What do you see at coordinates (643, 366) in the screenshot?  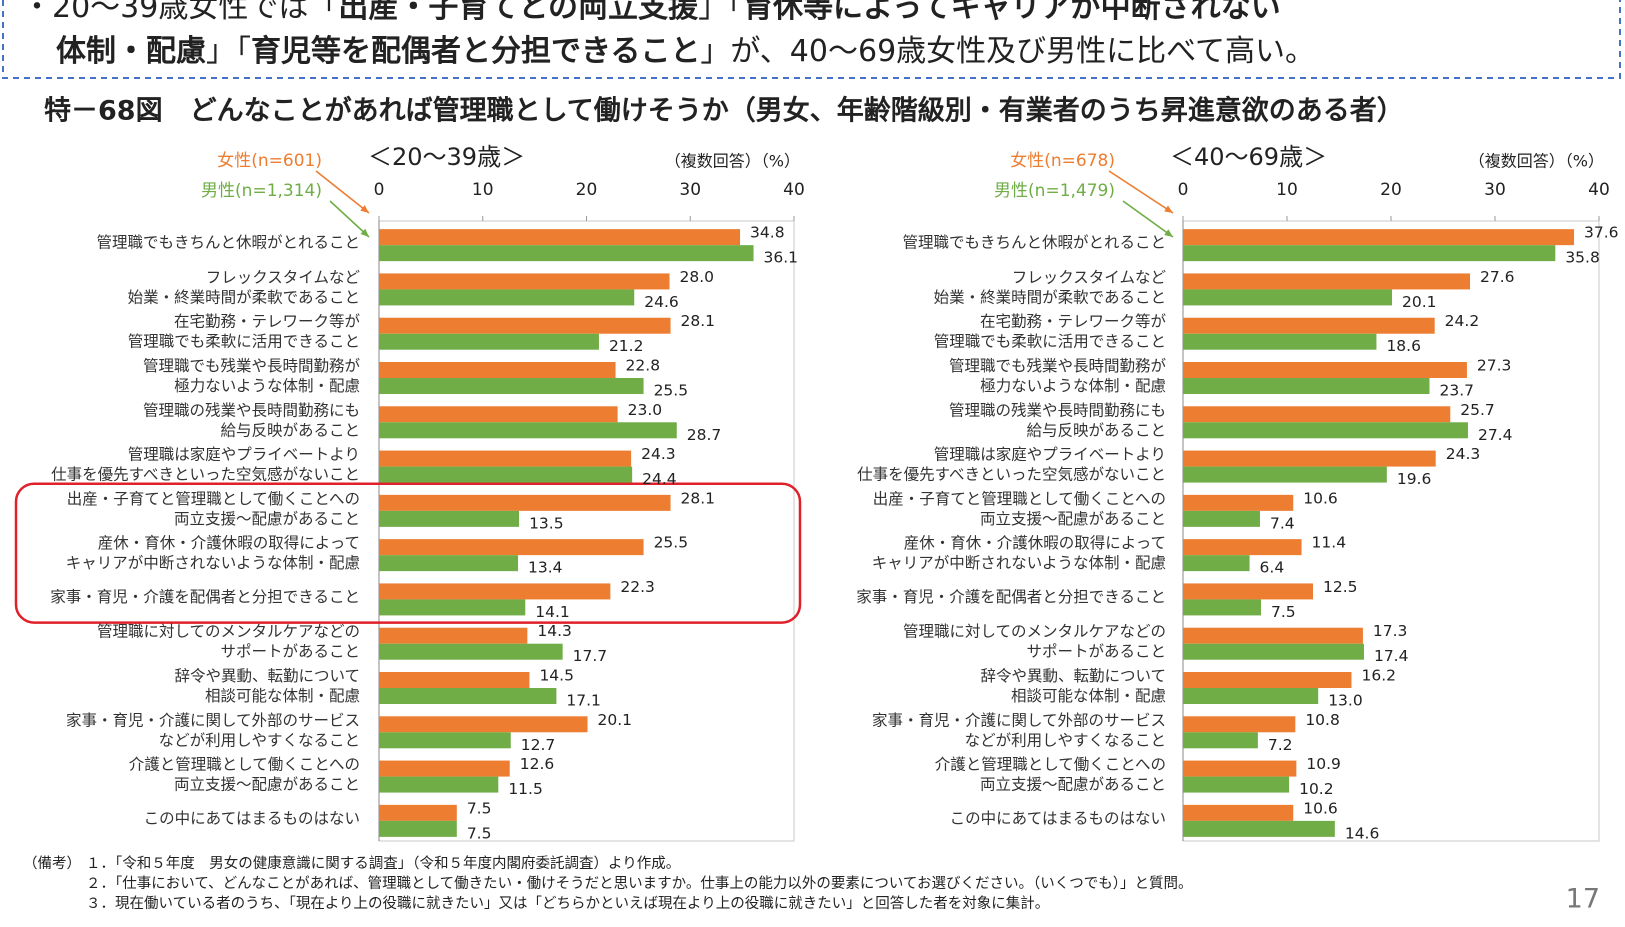 I see `value-label: 22.8` at bounding box center [643, 366].